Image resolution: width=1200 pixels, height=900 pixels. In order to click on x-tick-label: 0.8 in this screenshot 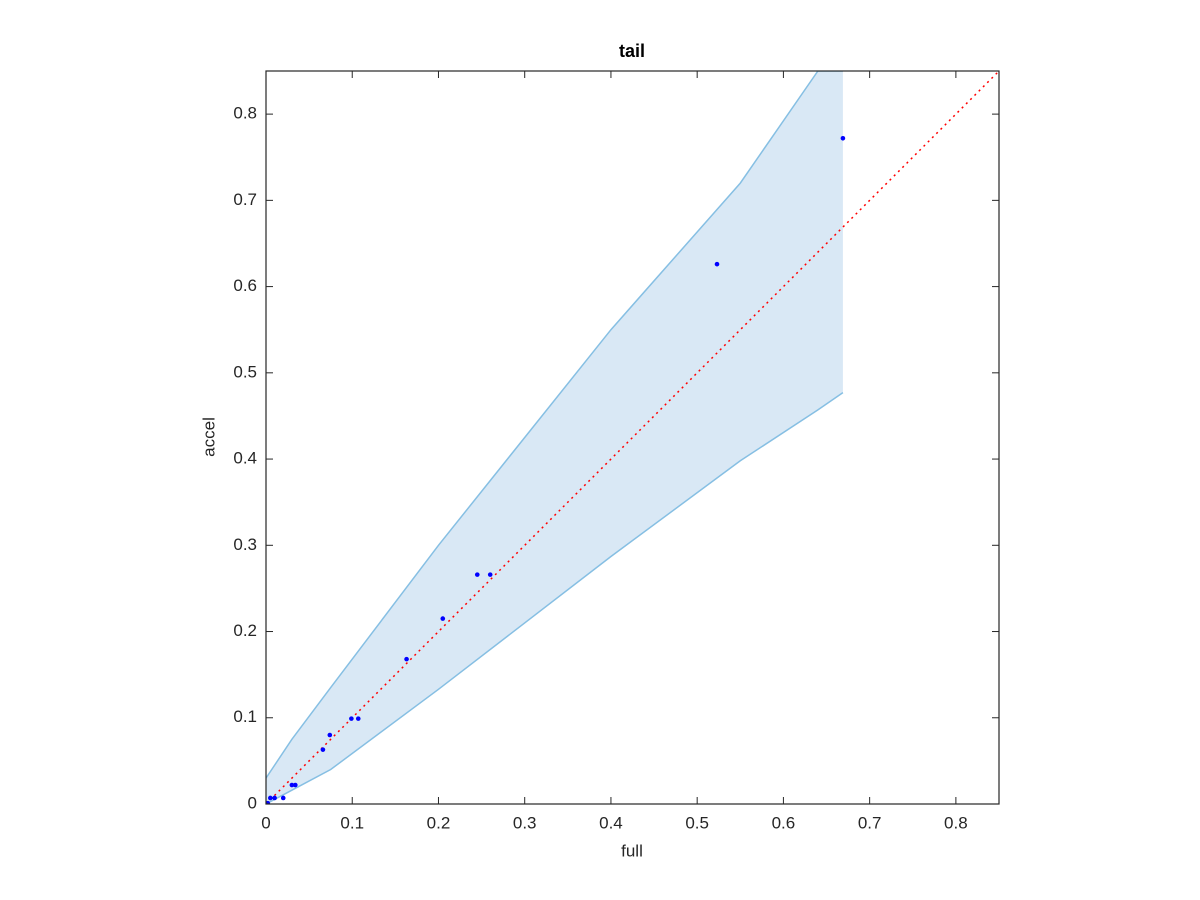, I will do `click(956, 822)`.